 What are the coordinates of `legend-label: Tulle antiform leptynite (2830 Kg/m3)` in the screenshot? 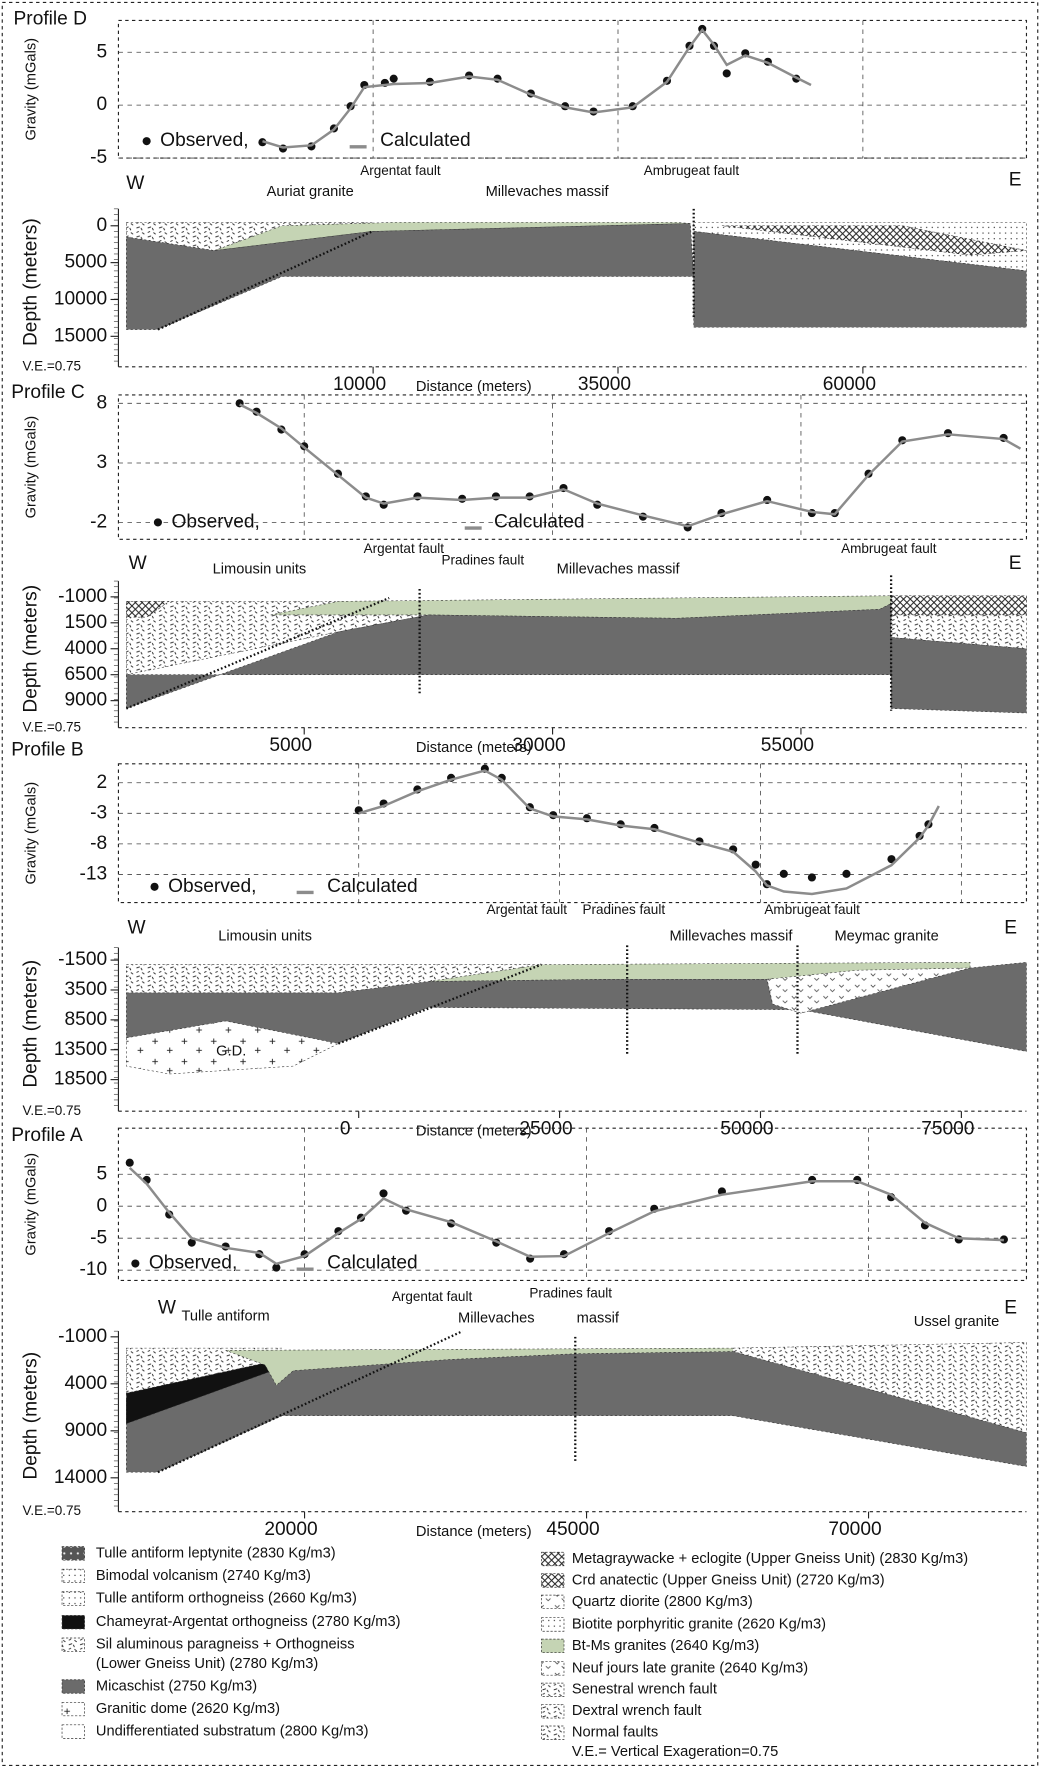 It's located at (216, 1553).